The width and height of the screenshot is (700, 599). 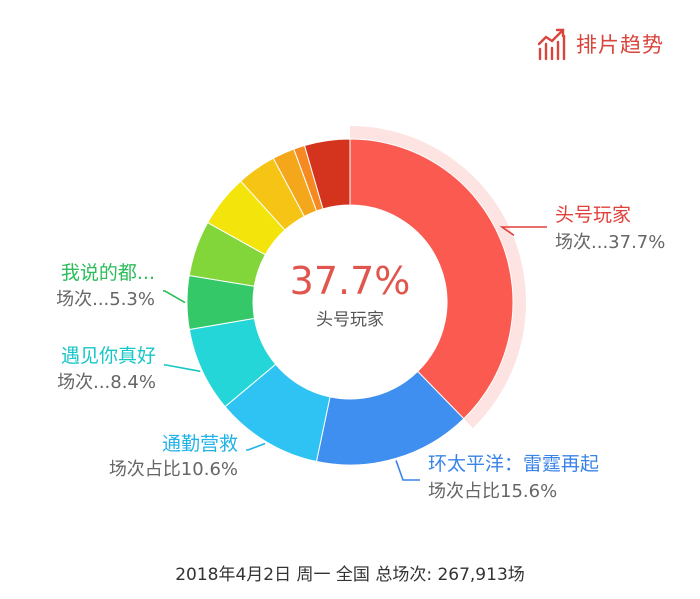 What do you see at coordinates (173, 469) in the screenshot?
I see `slice-sublabel-2: 场次占比10.6%` at bounding box center [173, 469].